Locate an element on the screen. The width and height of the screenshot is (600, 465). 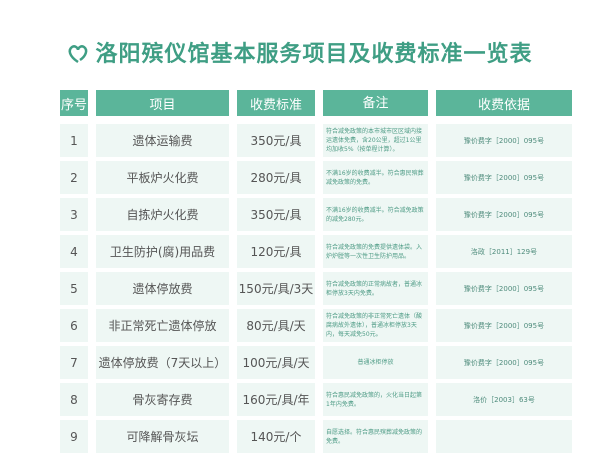
cell-no: 2 is located at coordinates (74, 177).